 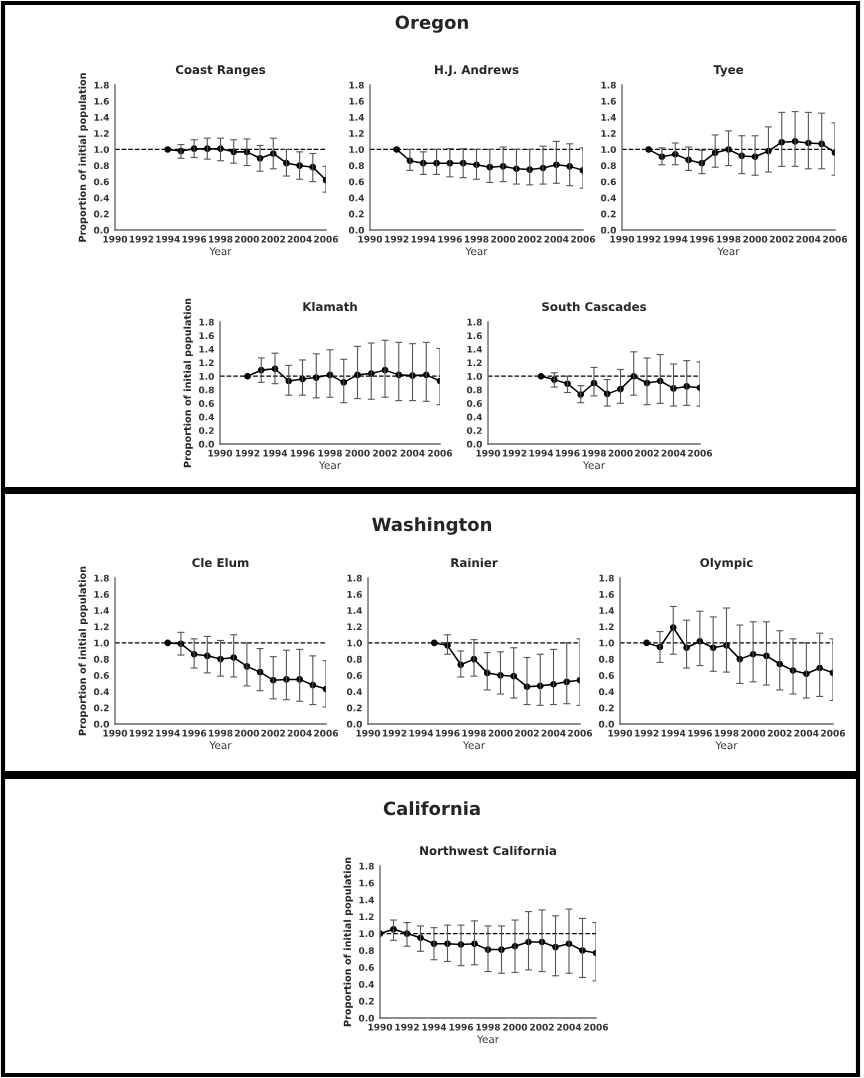 I want to click on chart-title: Tyee, so click(x=728, y=71).